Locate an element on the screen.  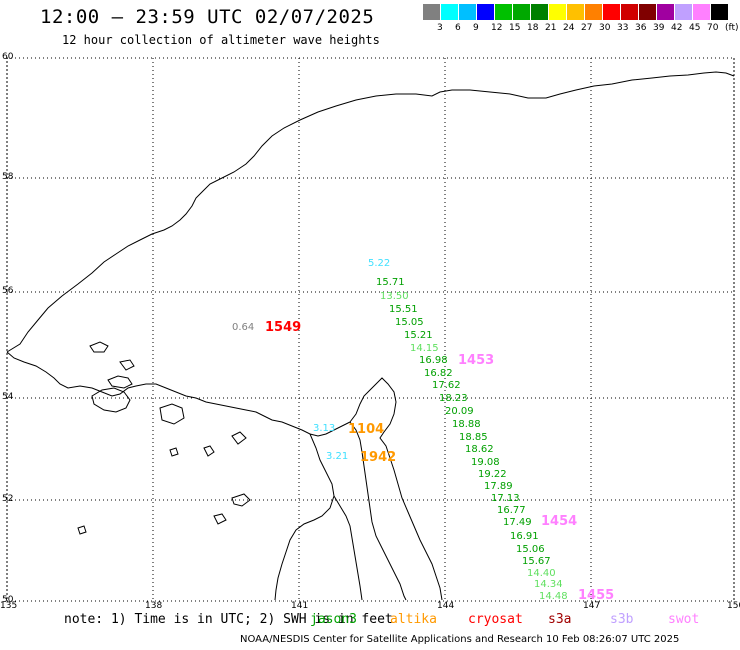
wave-height-value: 16.77 is located at coordinates (511, 510).